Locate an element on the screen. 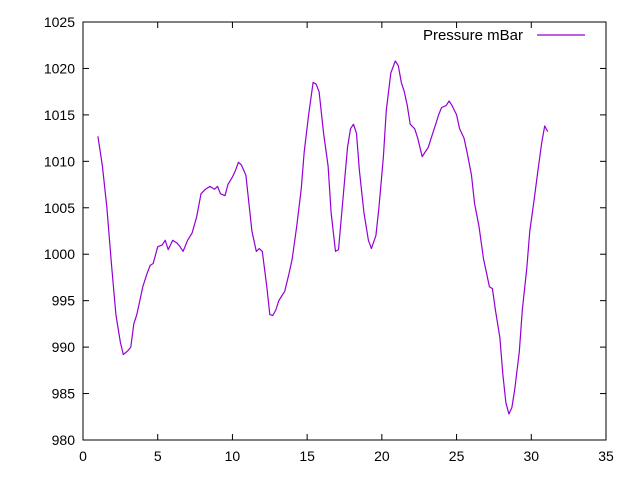  x-tick-label: 0 is located at coordinates (83, 456).